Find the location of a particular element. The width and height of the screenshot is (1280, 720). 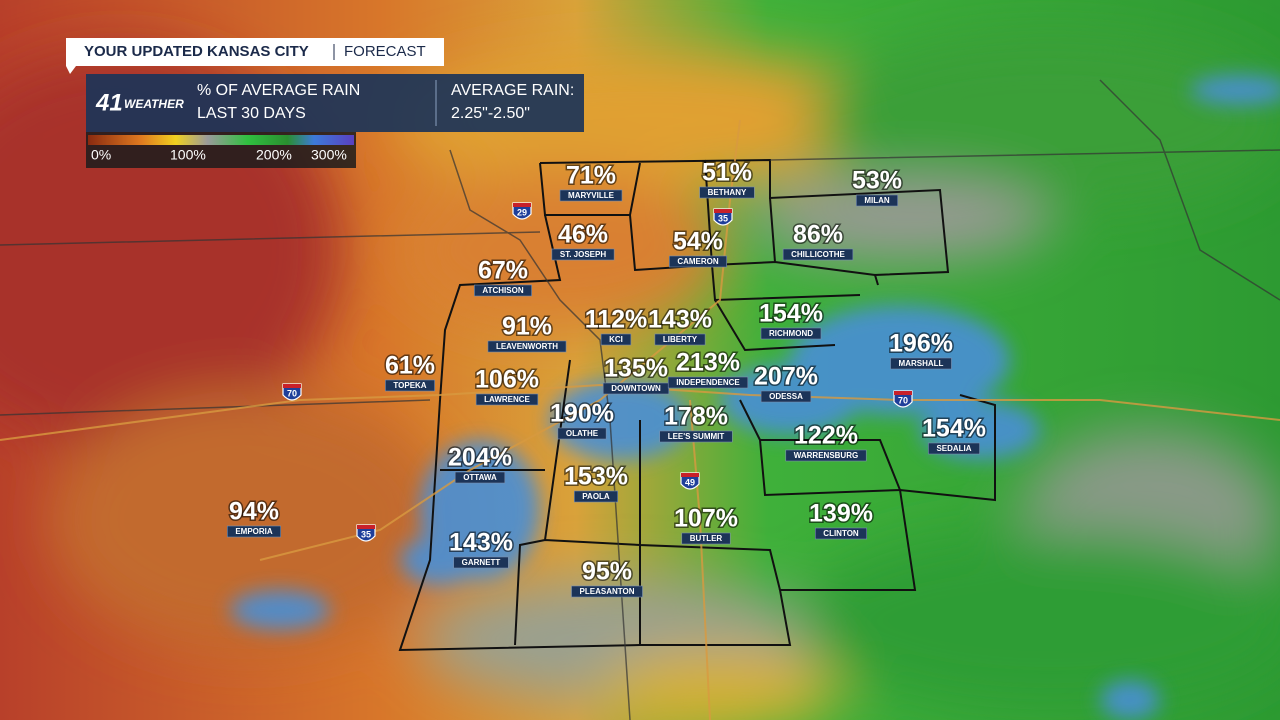

city-value: 95% is located at coordinates (607, 572).